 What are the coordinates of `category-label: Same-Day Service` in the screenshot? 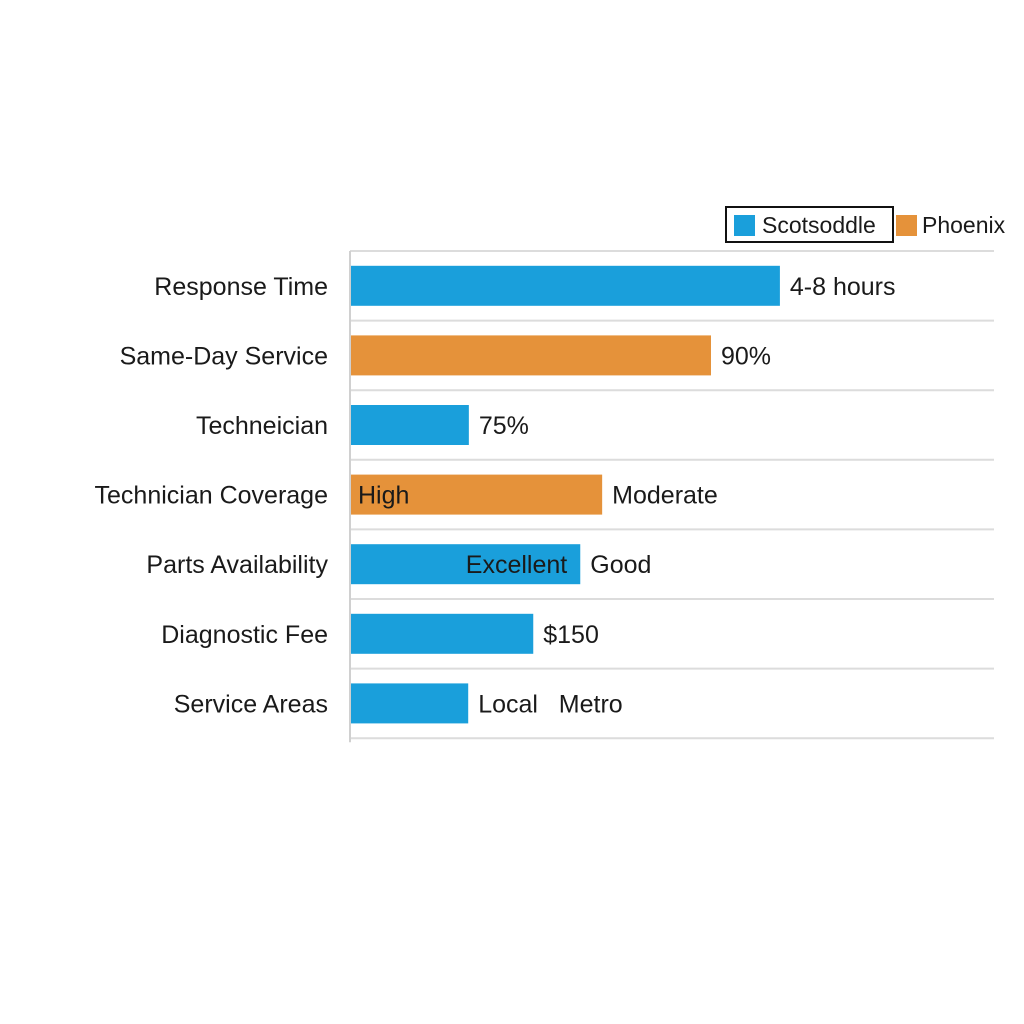 It's located at (224, 356).